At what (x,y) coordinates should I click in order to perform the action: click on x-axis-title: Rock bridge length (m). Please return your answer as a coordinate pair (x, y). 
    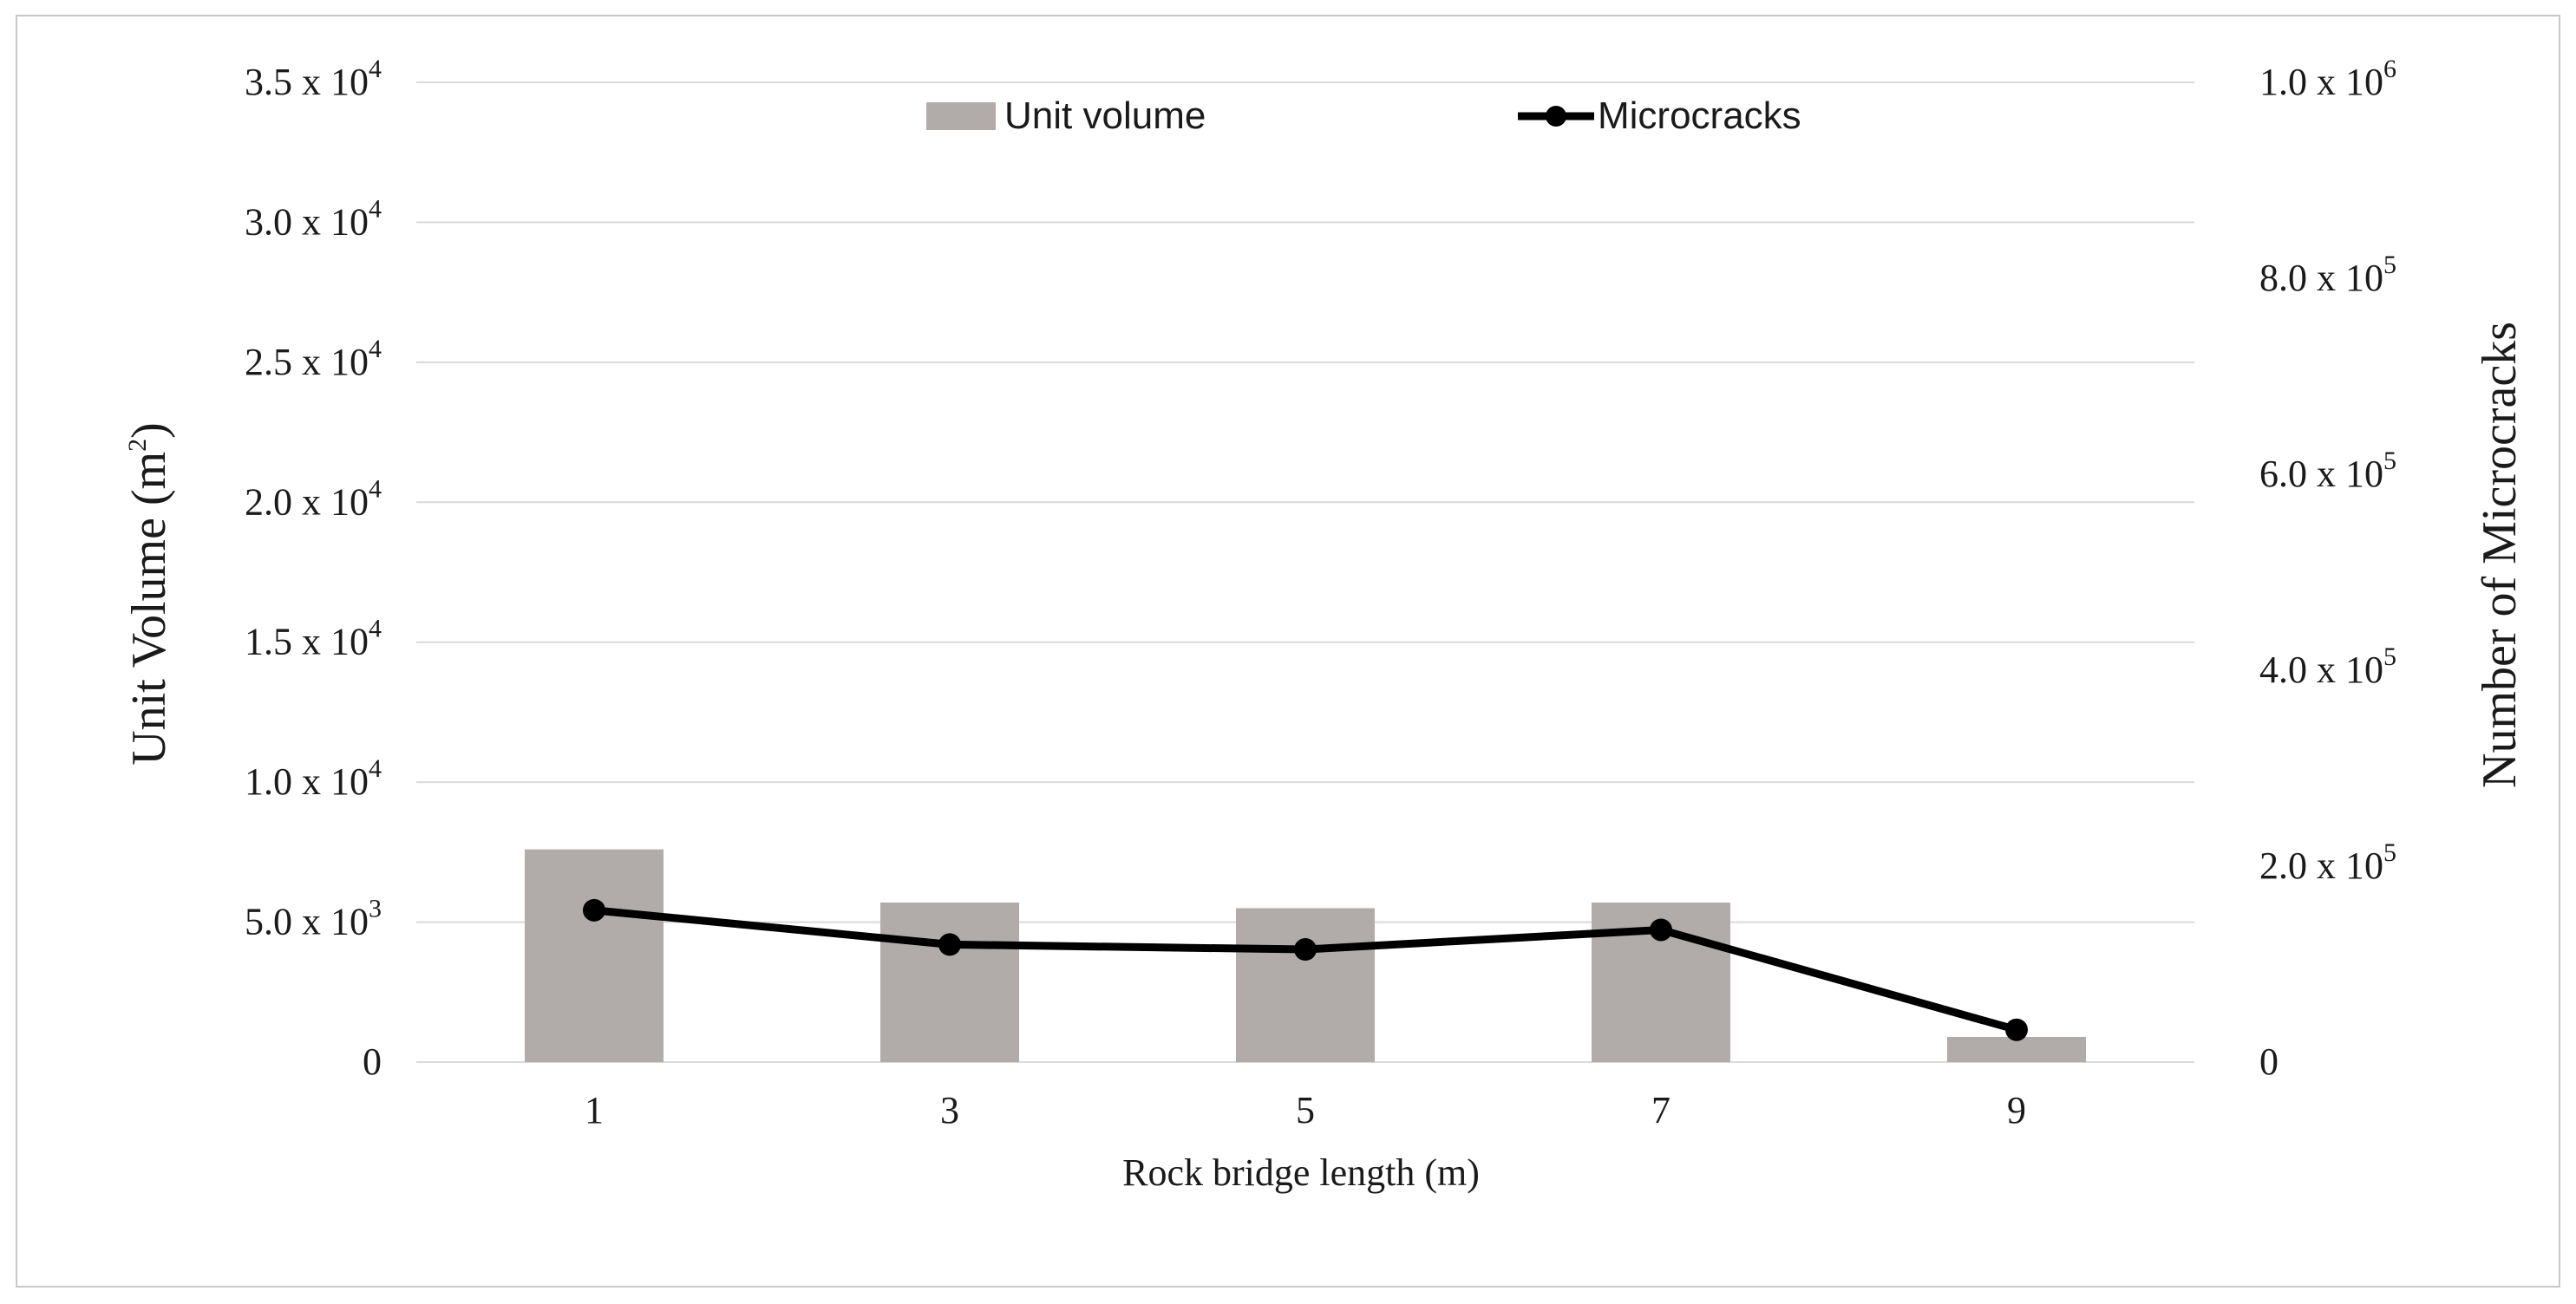
    Looking at the image, I should click on (1301, 1172).